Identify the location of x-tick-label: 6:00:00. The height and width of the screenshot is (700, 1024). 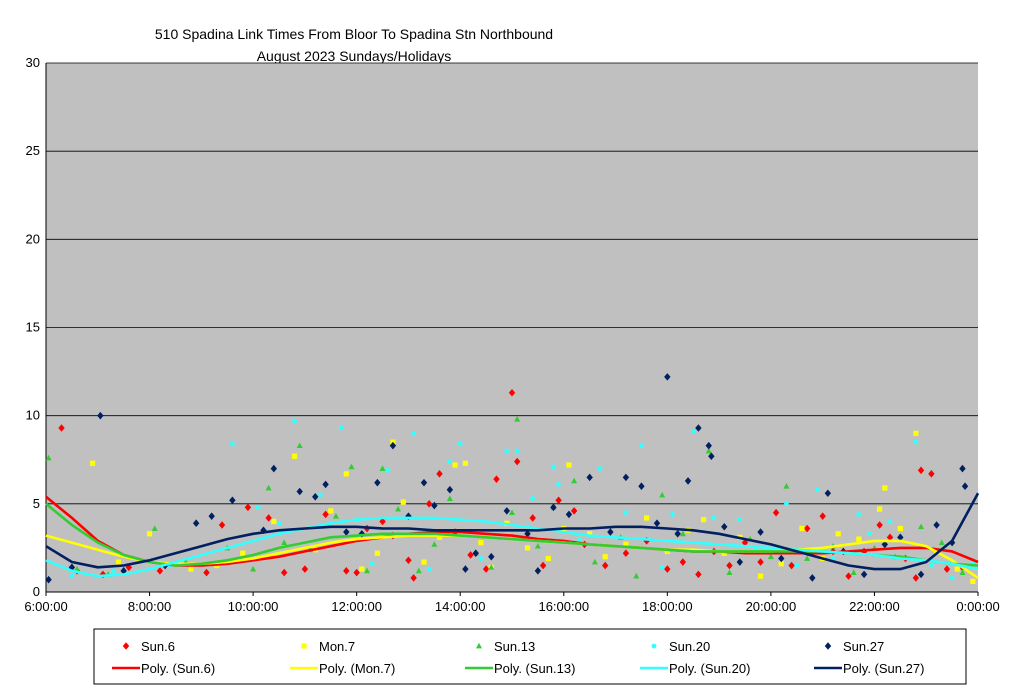
(45, 606).